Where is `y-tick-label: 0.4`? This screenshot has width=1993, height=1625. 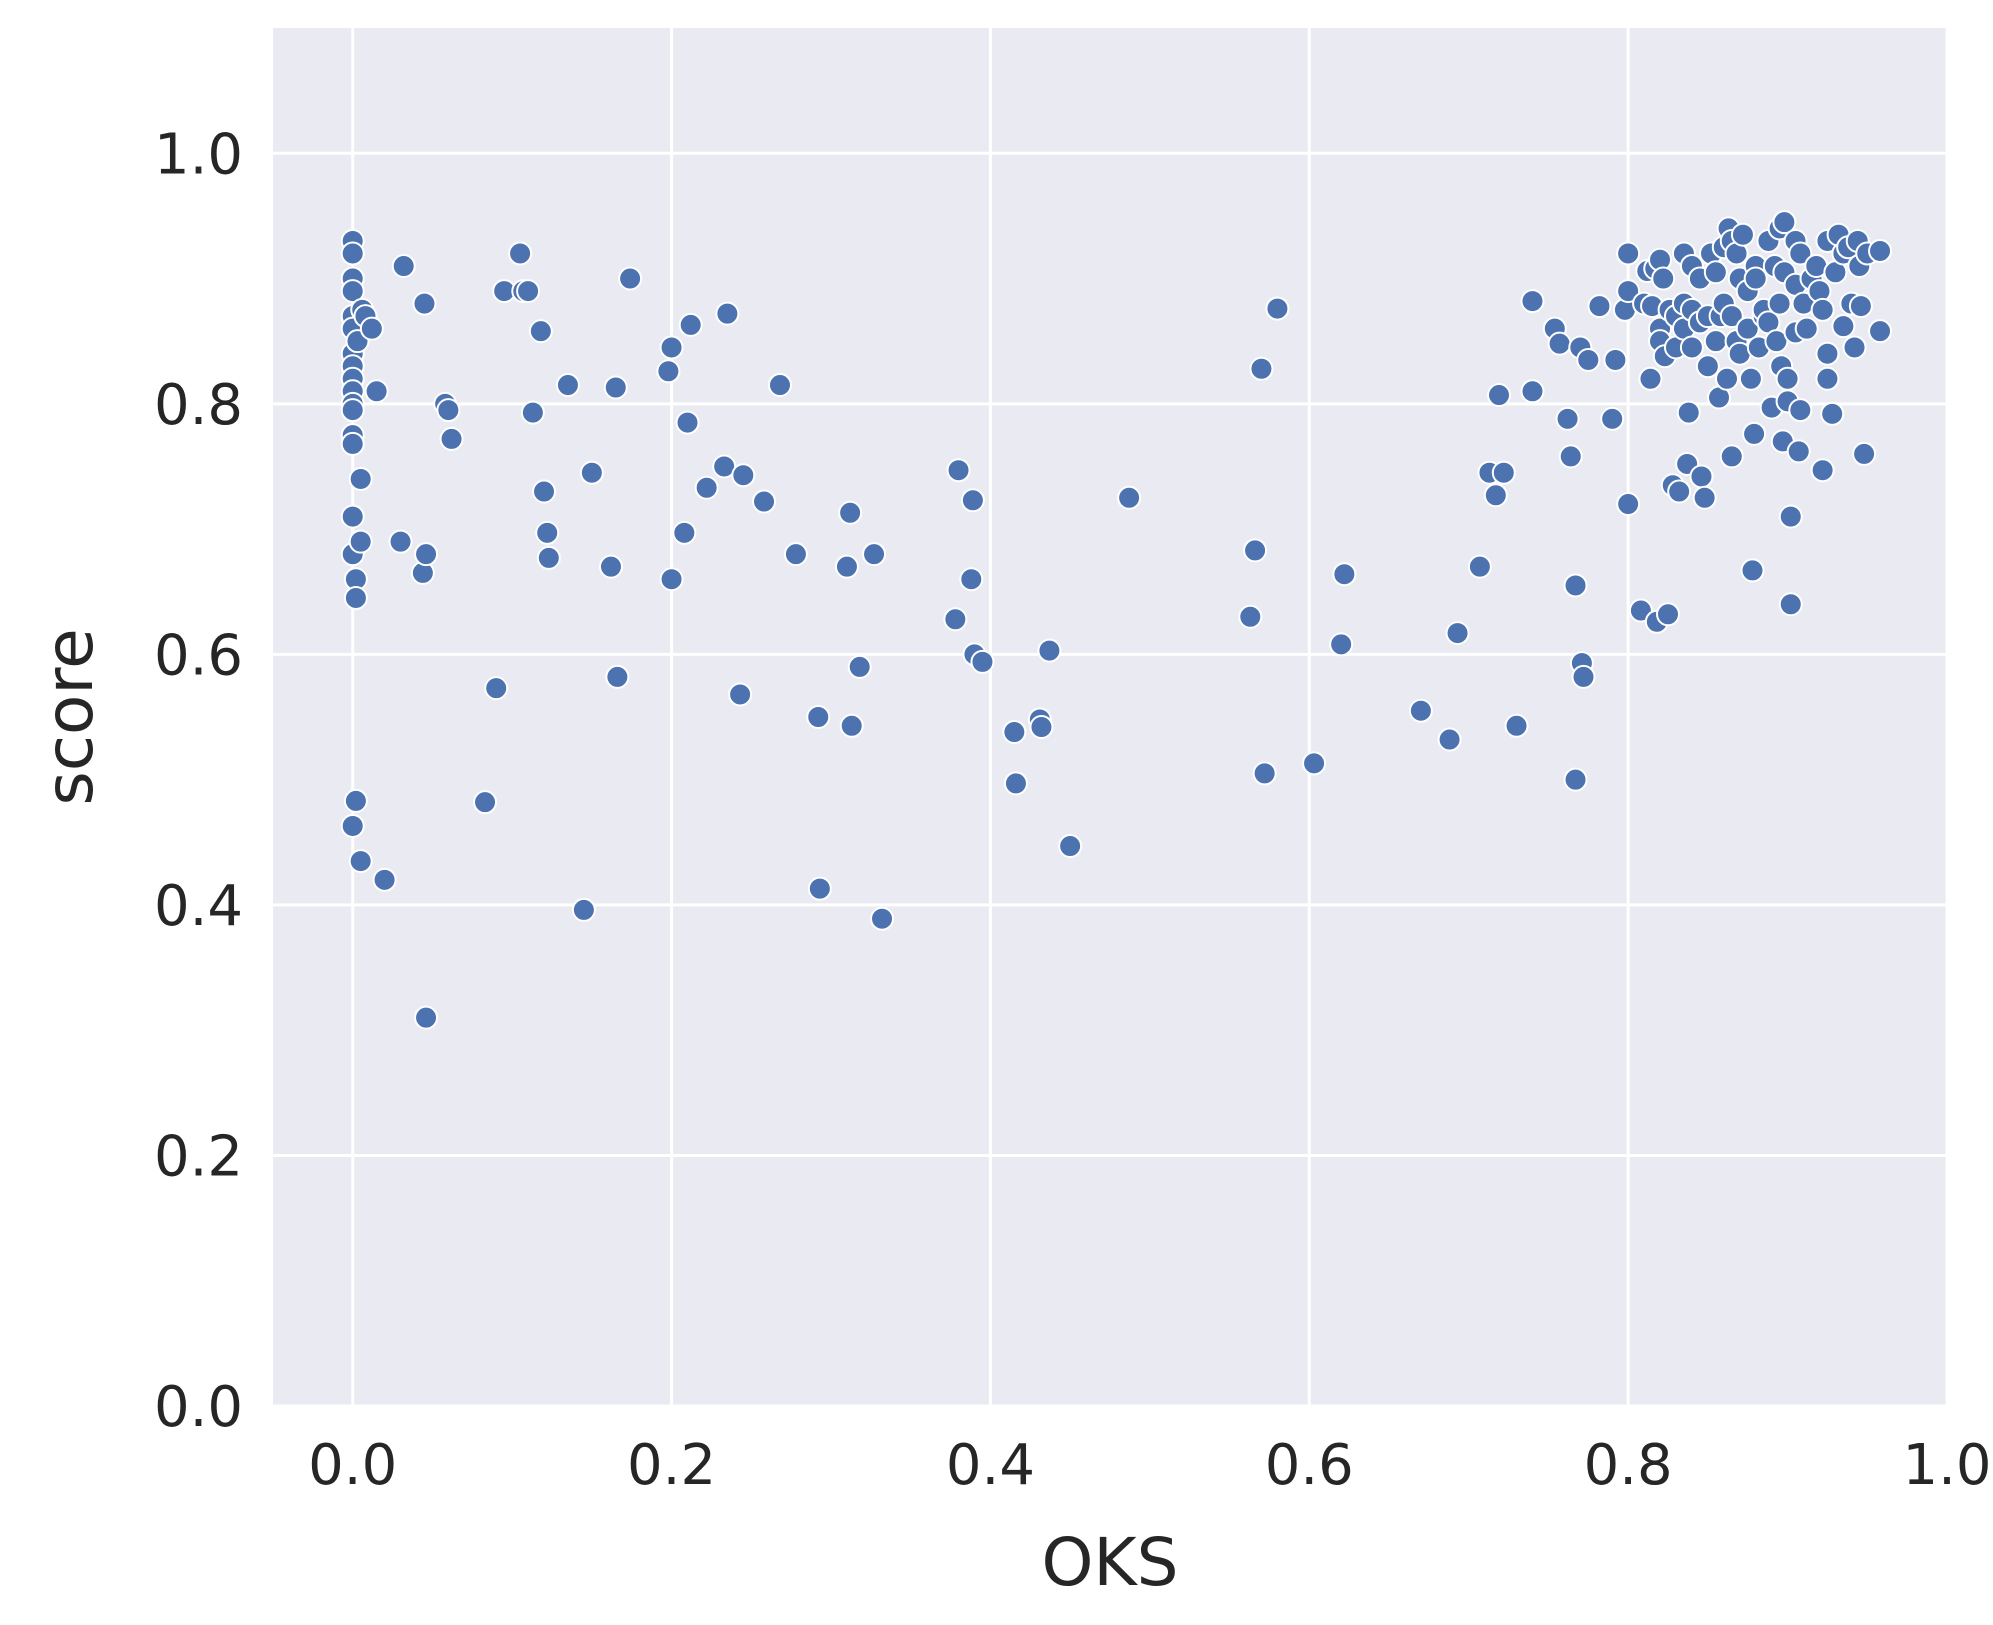 y-tick-label: 0.4 is located at coordinates (198, 906).